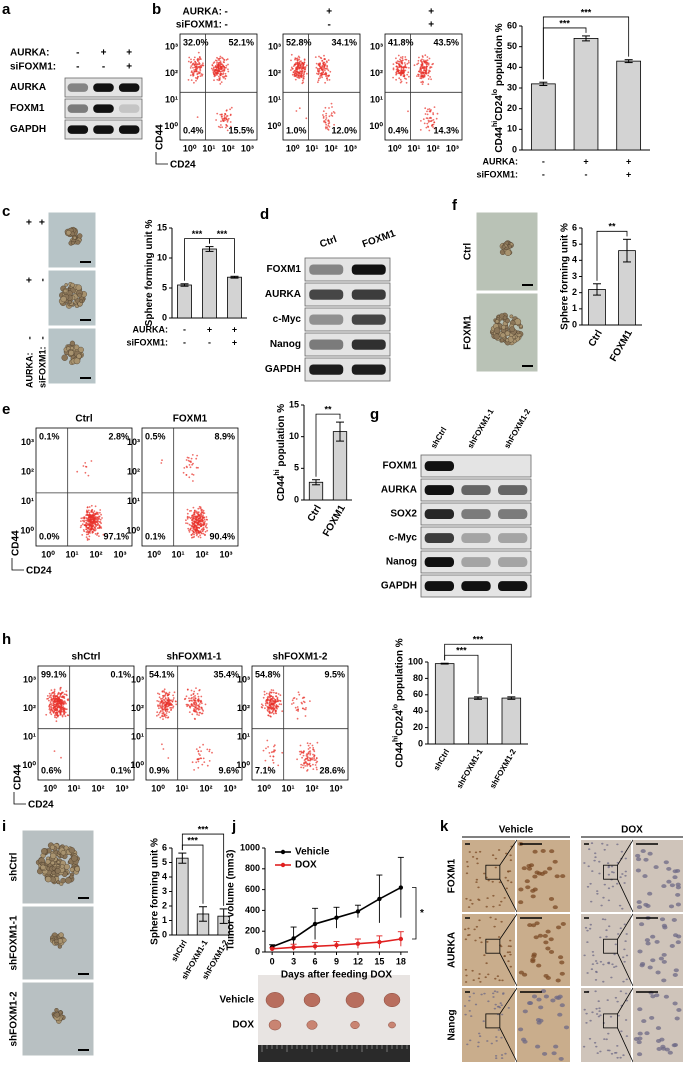 This screenshot has height=1074, width=685. What do you see at coordinates (118, 436) in the screenshot?
I see `quadrant-percent: 2.8%` at bounding box center [118, 436].